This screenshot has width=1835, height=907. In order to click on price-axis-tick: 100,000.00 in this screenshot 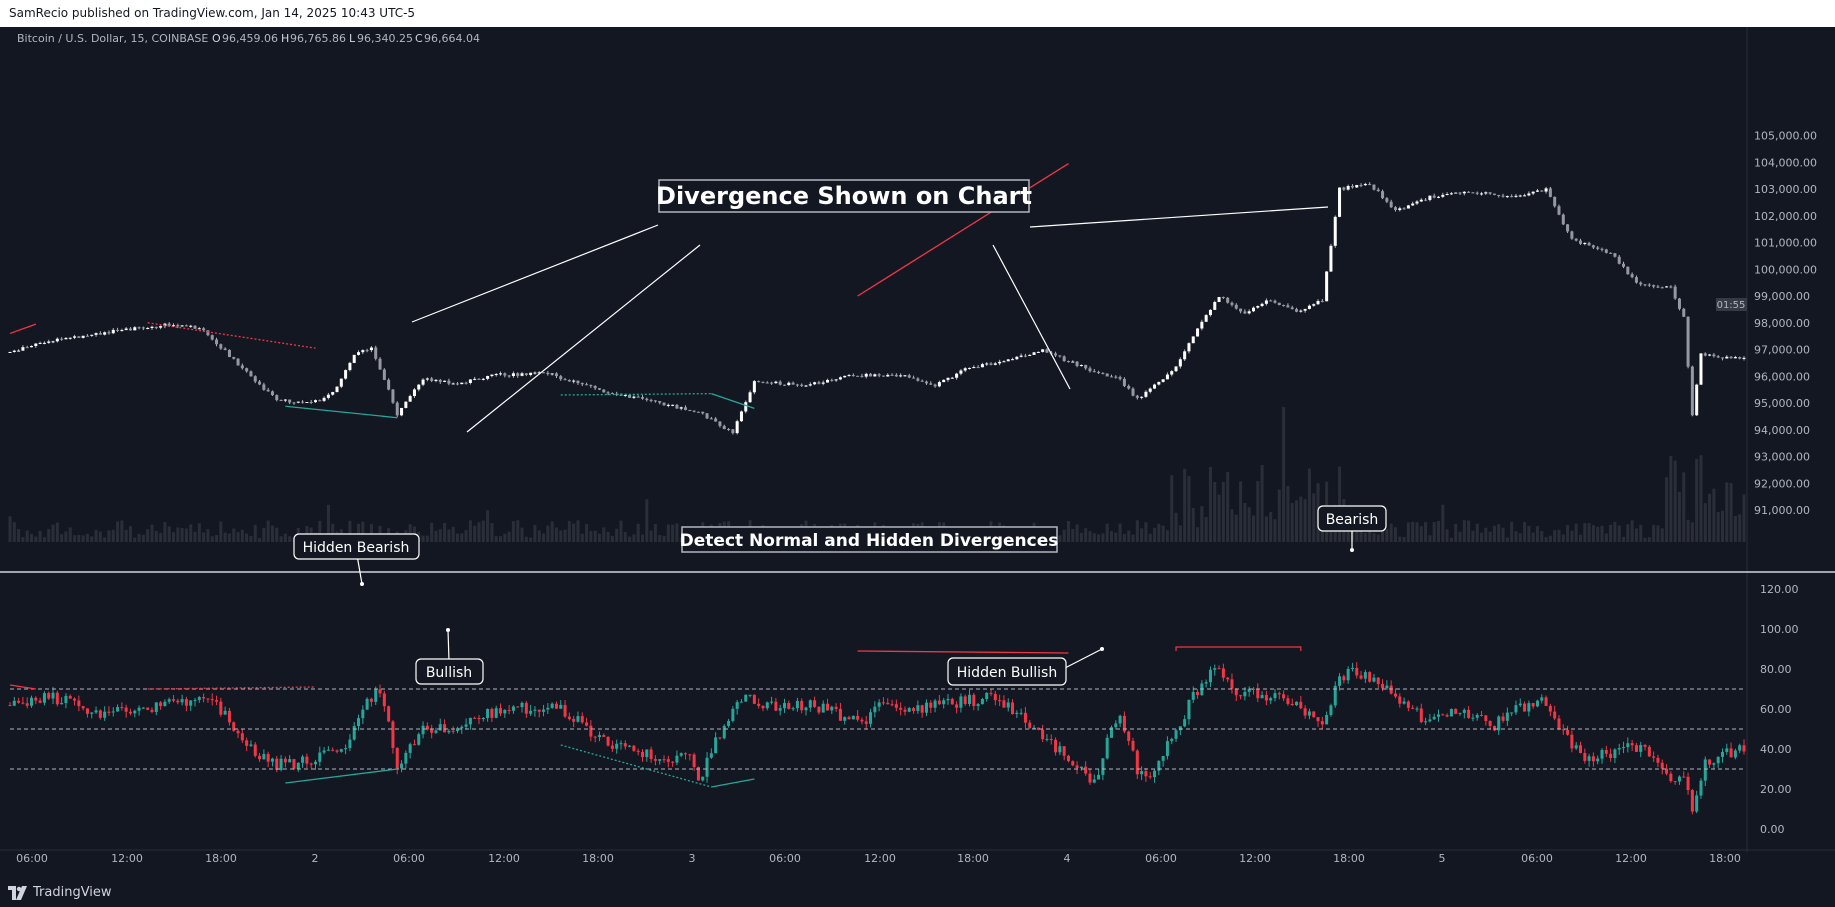, I will do `click(1785, 269)`.